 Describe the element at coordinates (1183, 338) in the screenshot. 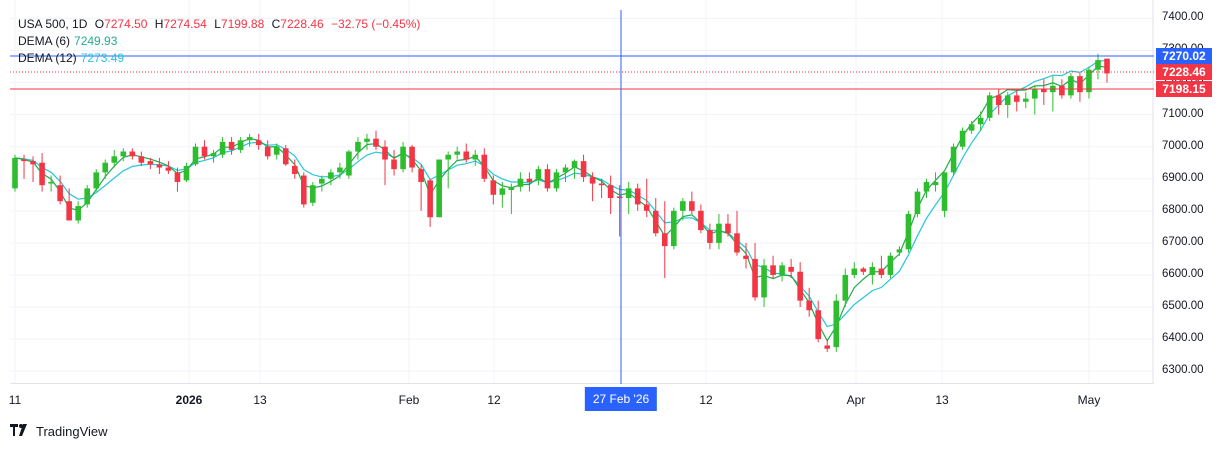

I see `y-tick-label: 6400.00` at that location.